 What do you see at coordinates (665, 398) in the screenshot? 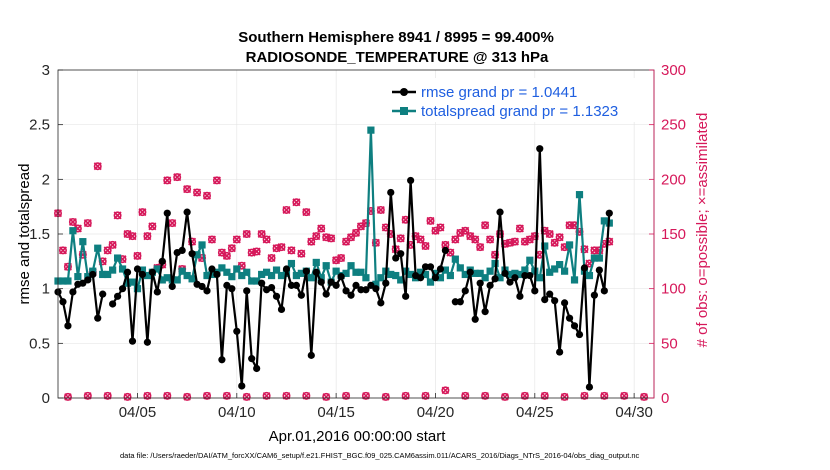
I see `y2-tick-label: 0` at bounding box center [665, 398].